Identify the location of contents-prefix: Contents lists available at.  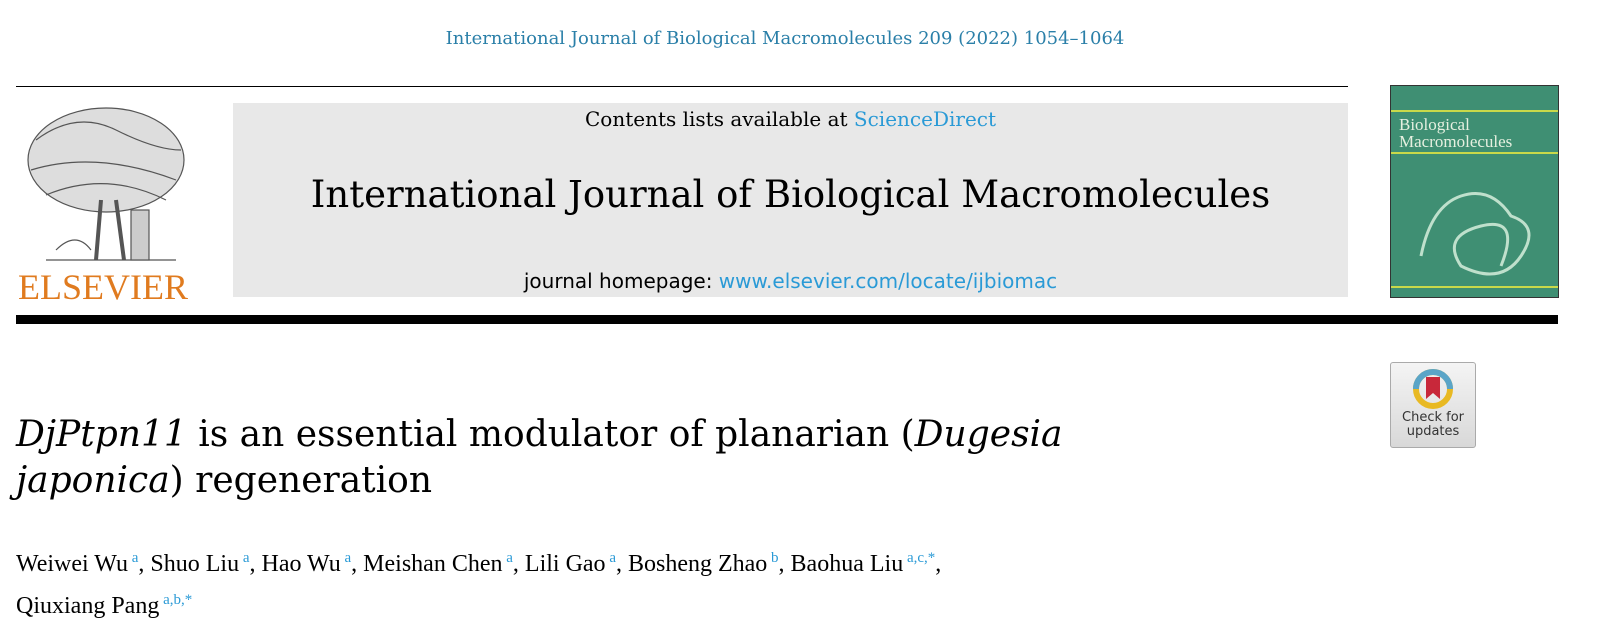
(719, 119).